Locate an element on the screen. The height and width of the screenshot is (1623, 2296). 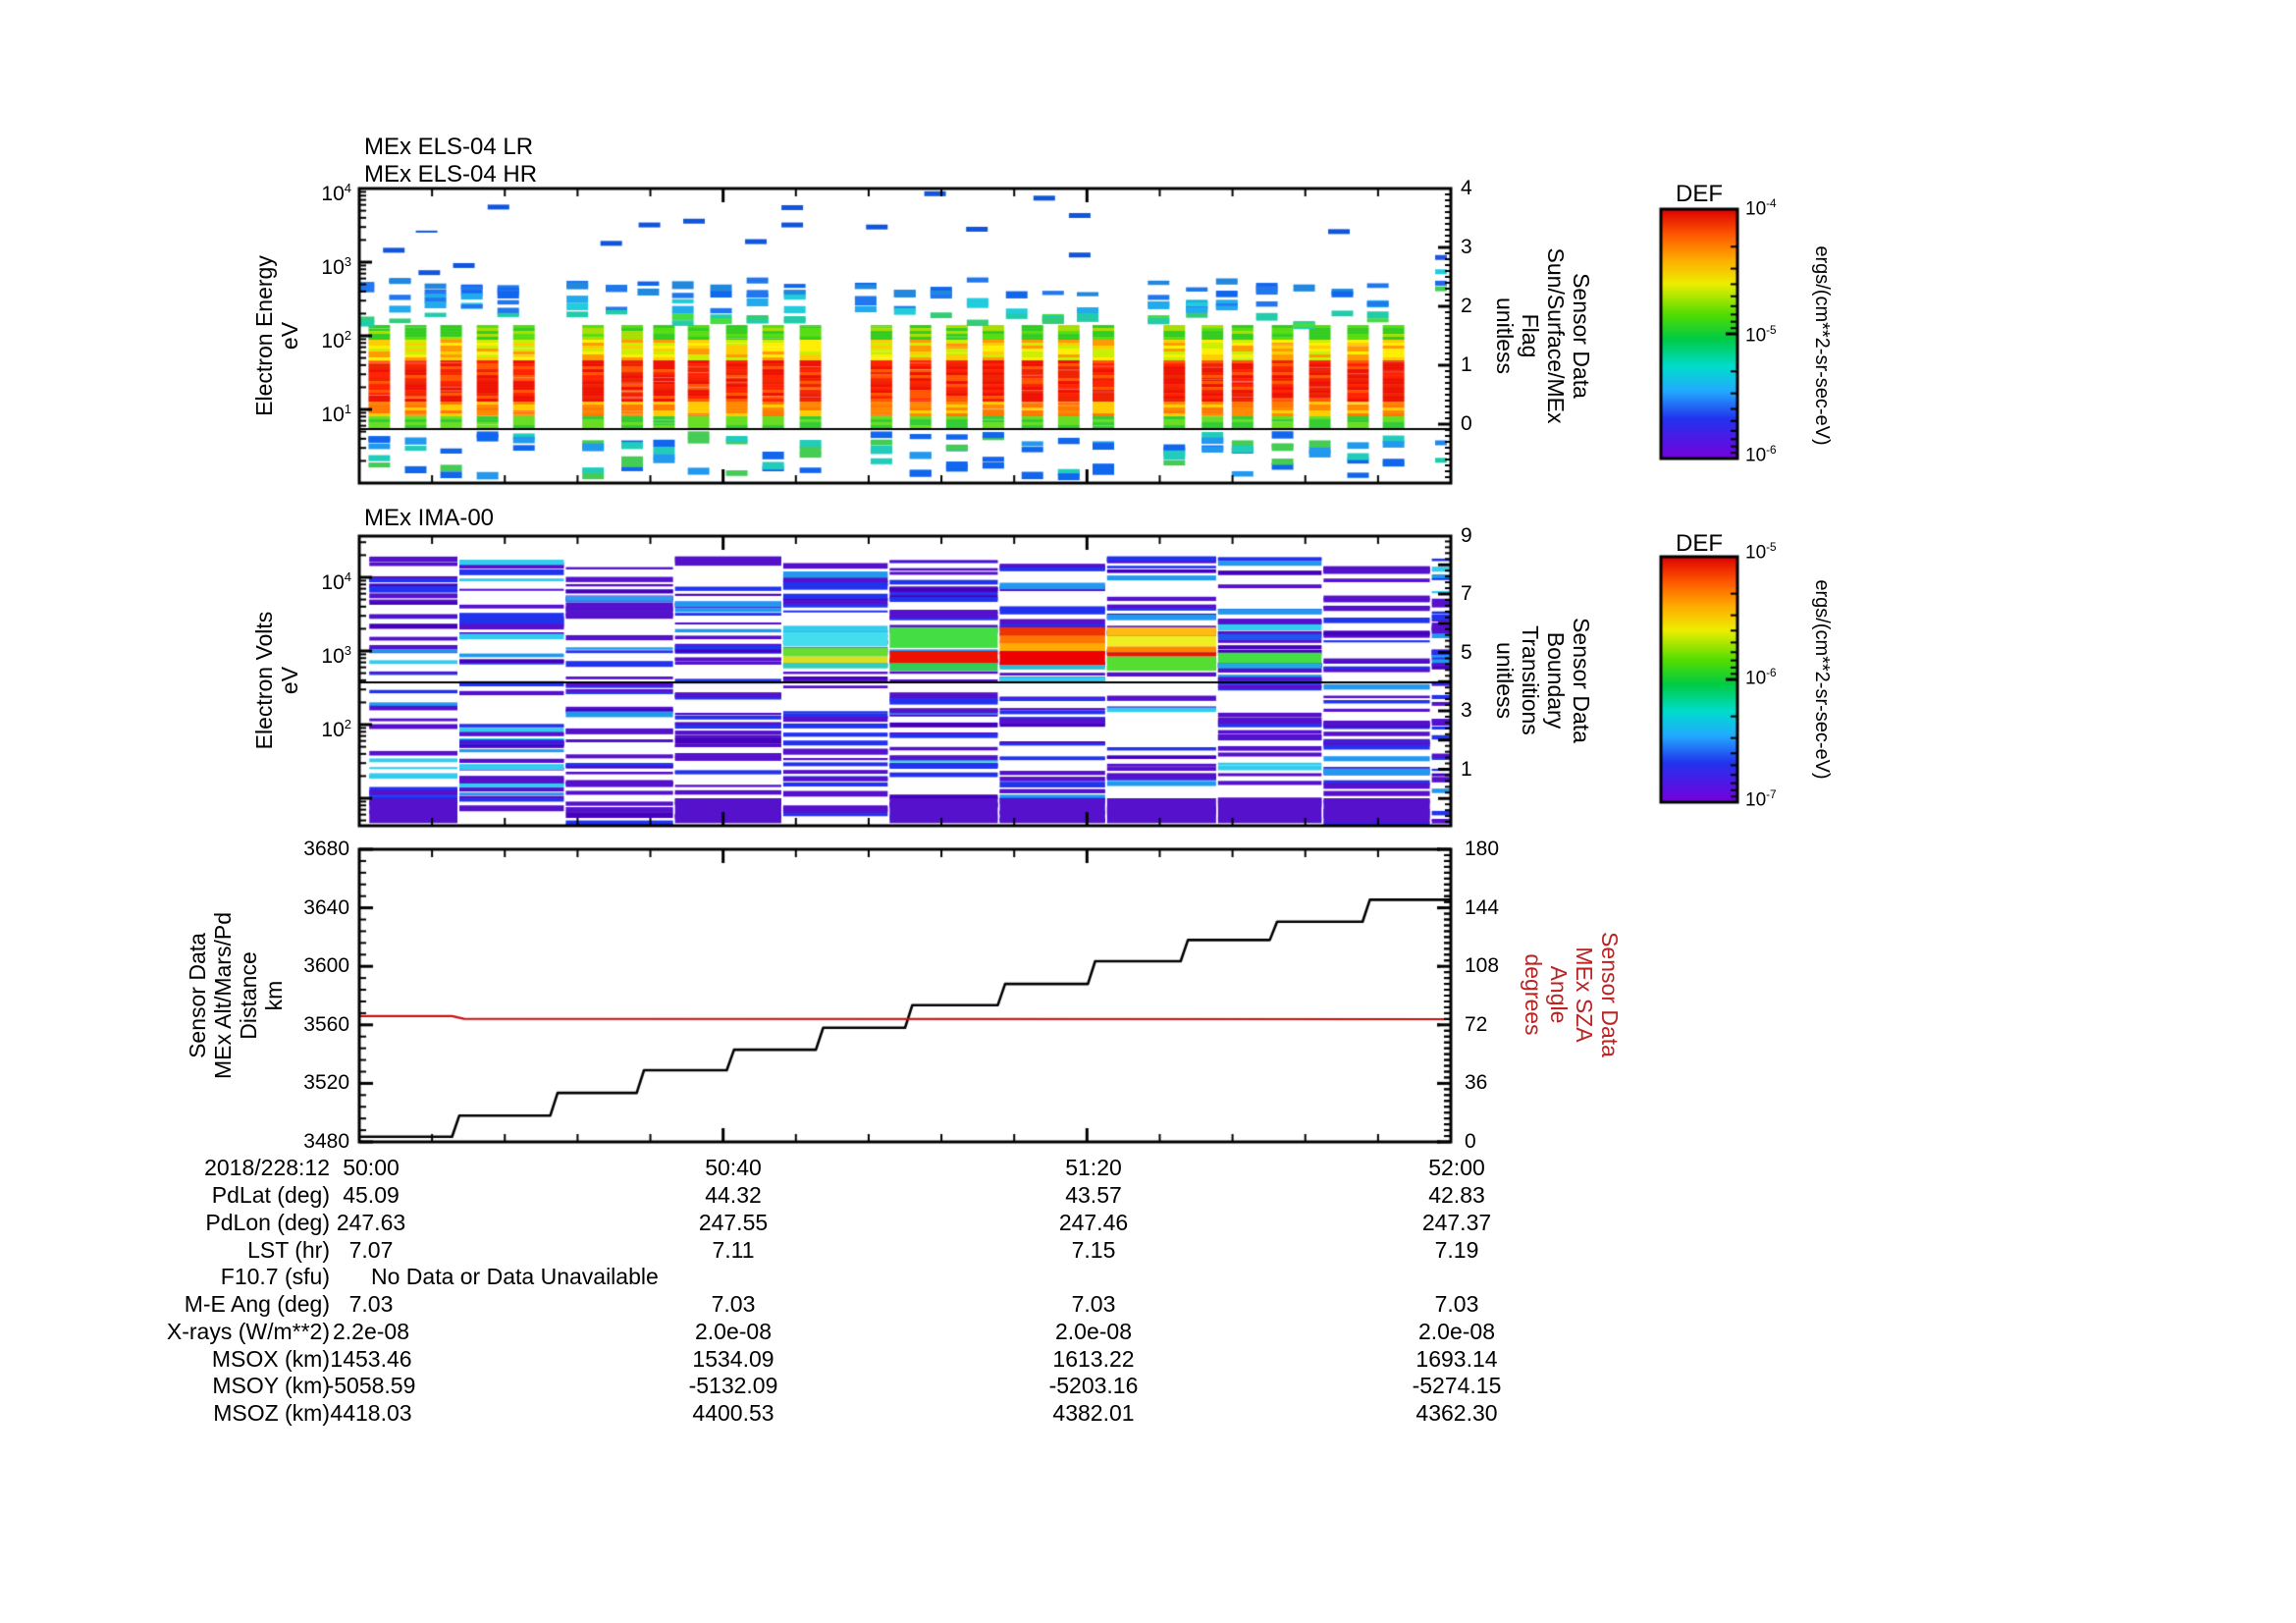
row-label: M-E Ang (deg) is located at coordinates (257, 1304).